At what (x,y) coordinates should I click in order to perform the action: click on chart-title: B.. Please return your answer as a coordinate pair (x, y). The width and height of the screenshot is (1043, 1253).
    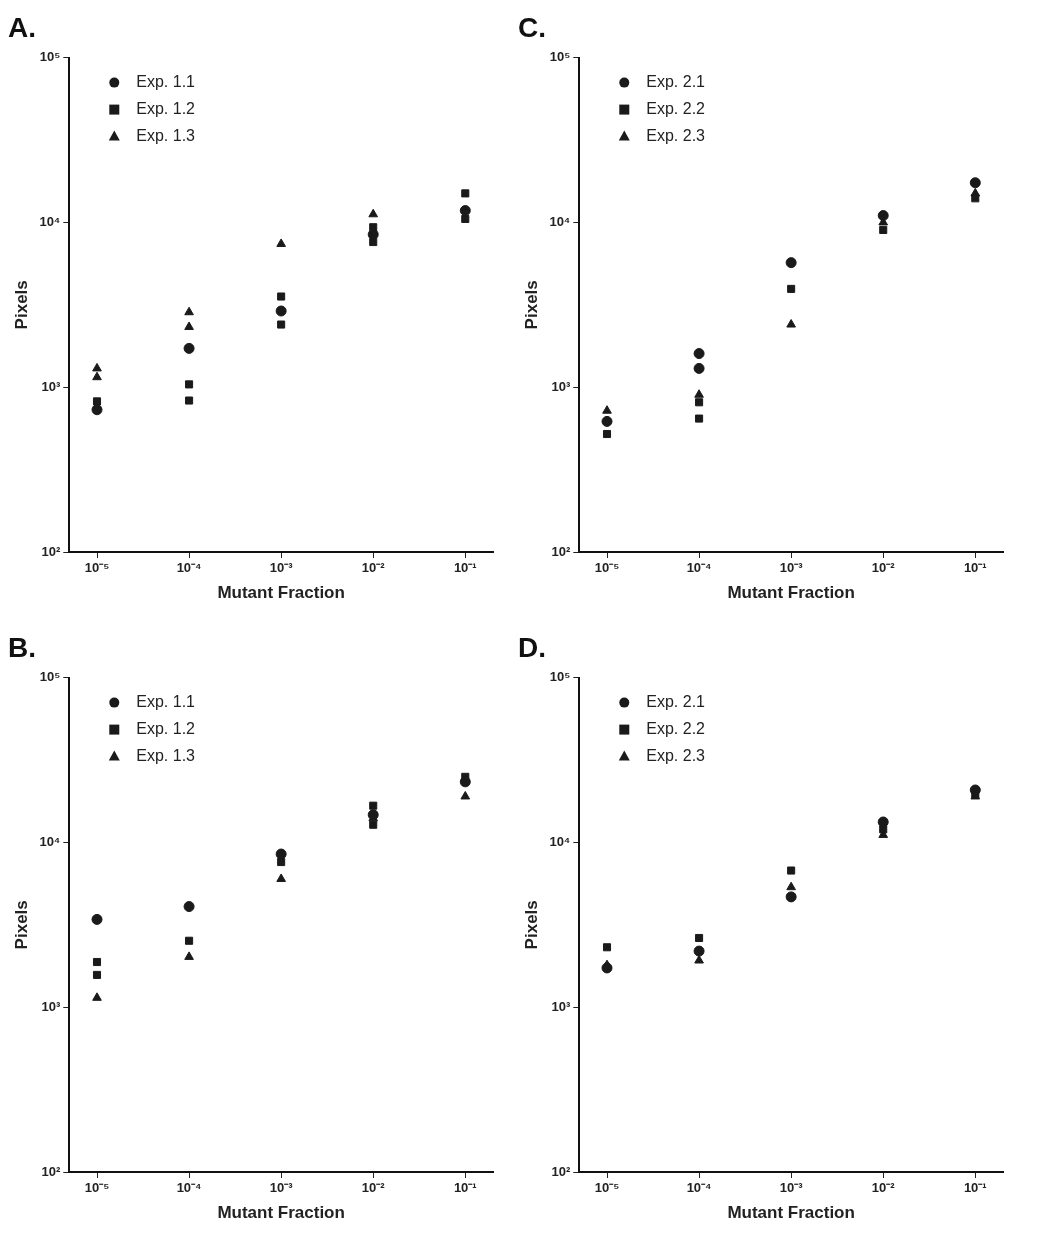
    Looking at the image, I should click on (22, 647).